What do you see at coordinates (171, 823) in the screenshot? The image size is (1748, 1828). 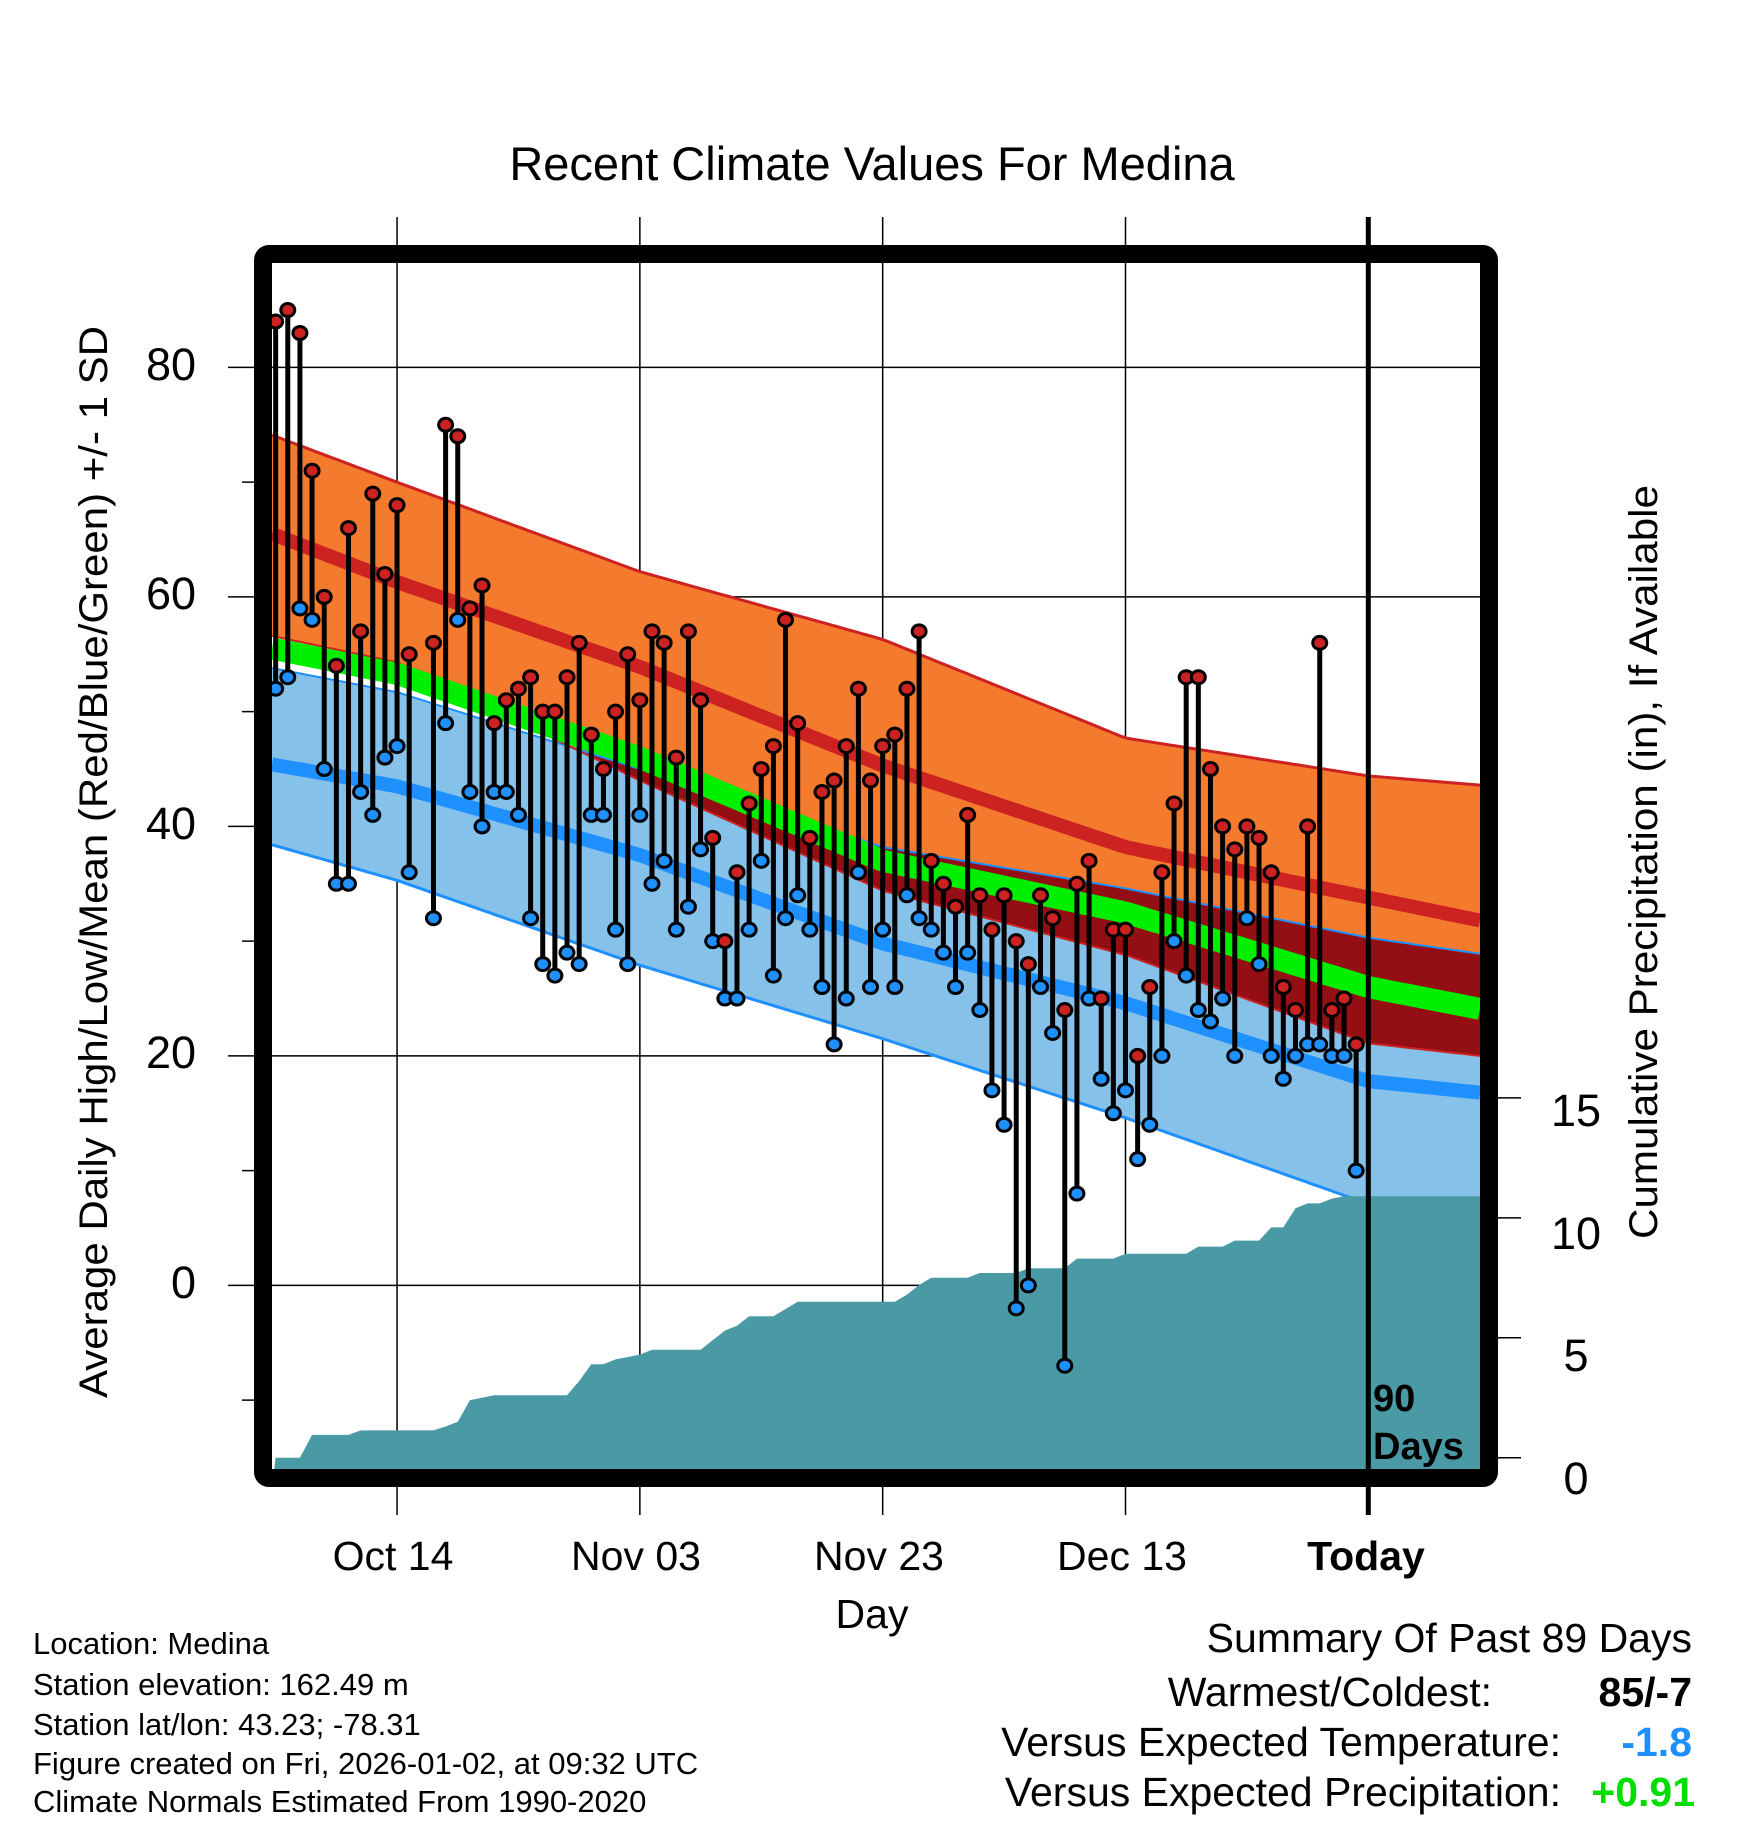 I see `y-tick-label: 40` at bounding box center [171, 823].